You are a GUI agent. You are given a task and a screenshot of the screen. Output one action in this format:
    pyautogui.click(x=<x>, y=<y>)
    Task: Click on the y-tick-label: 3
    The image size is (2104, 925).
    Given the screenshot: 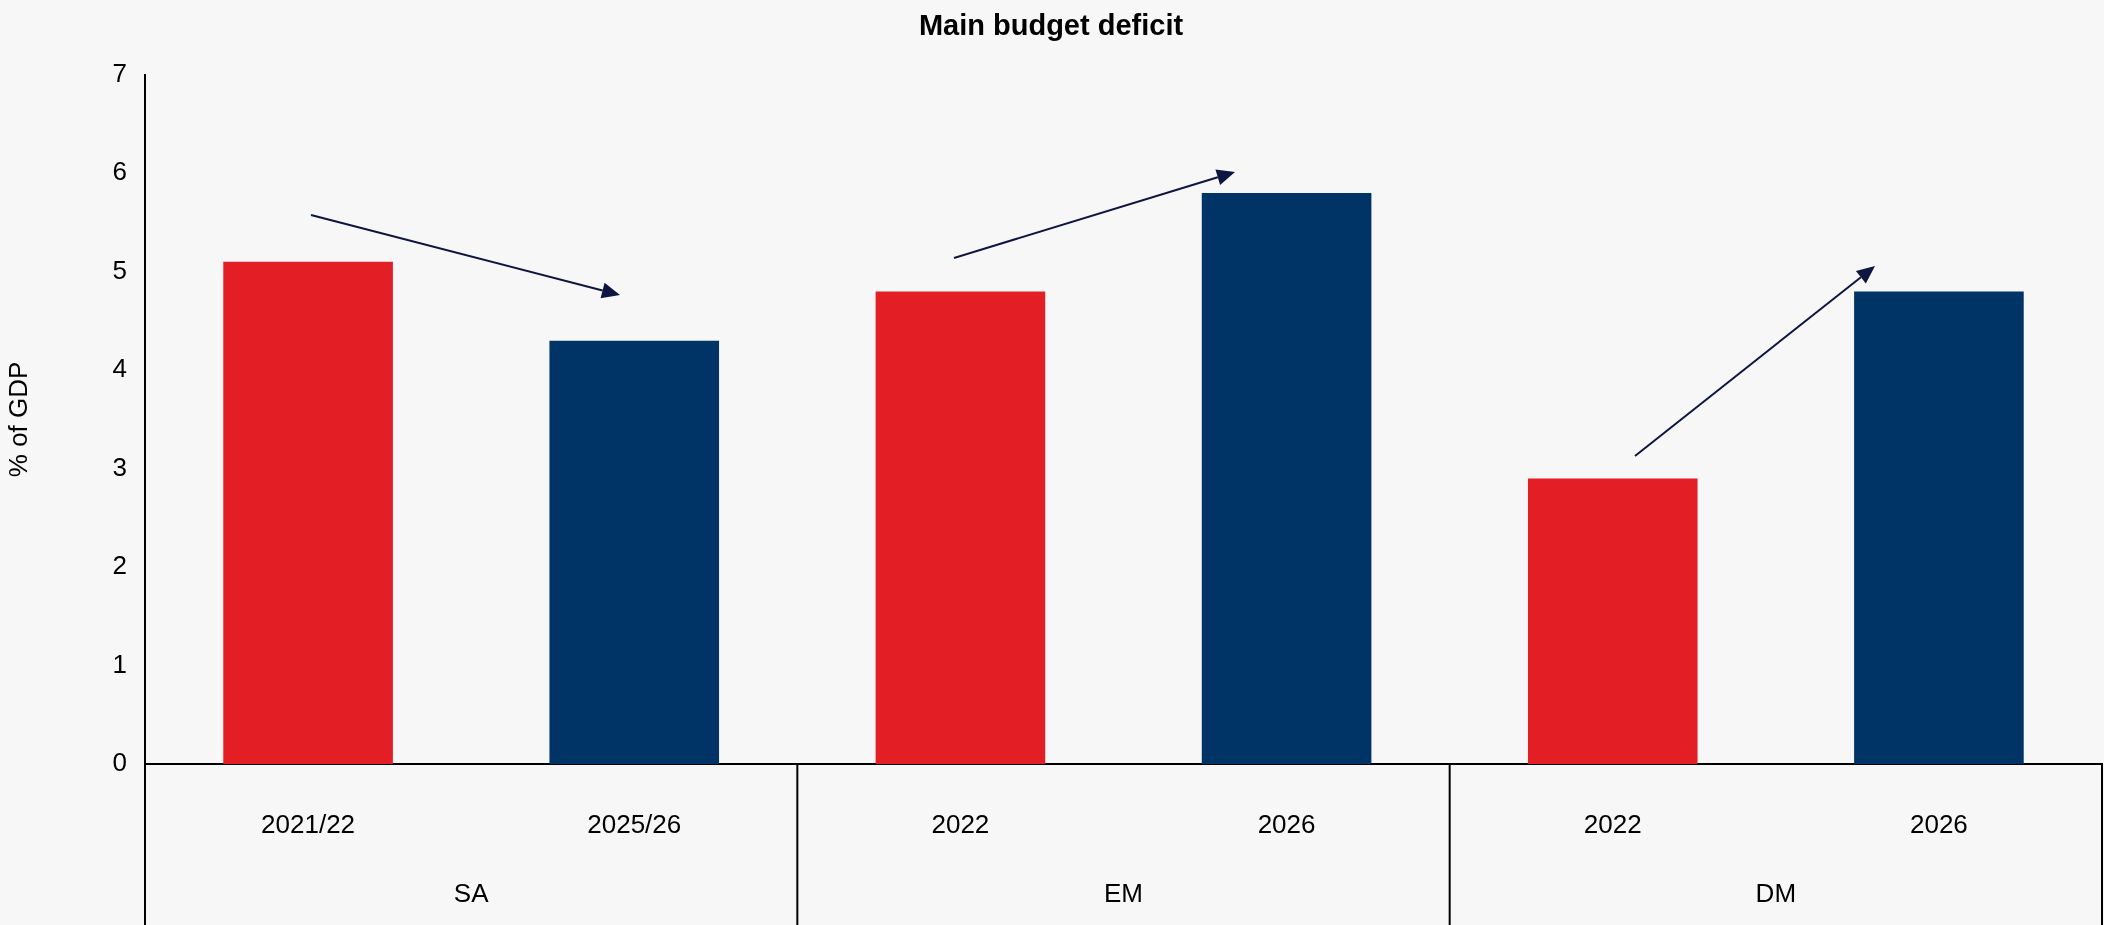 What is the action you would take?
    pyautogui.click(x=119, y=466)
    